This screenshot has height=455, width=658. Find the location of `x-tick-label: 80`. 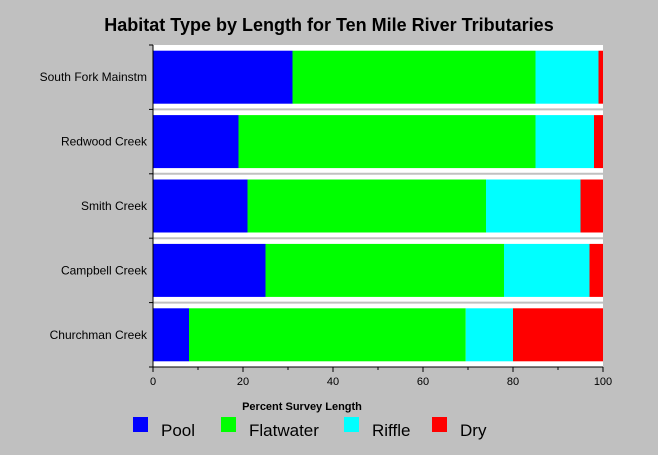

x-tick-label: 80 is located at coordinates (513, 382).